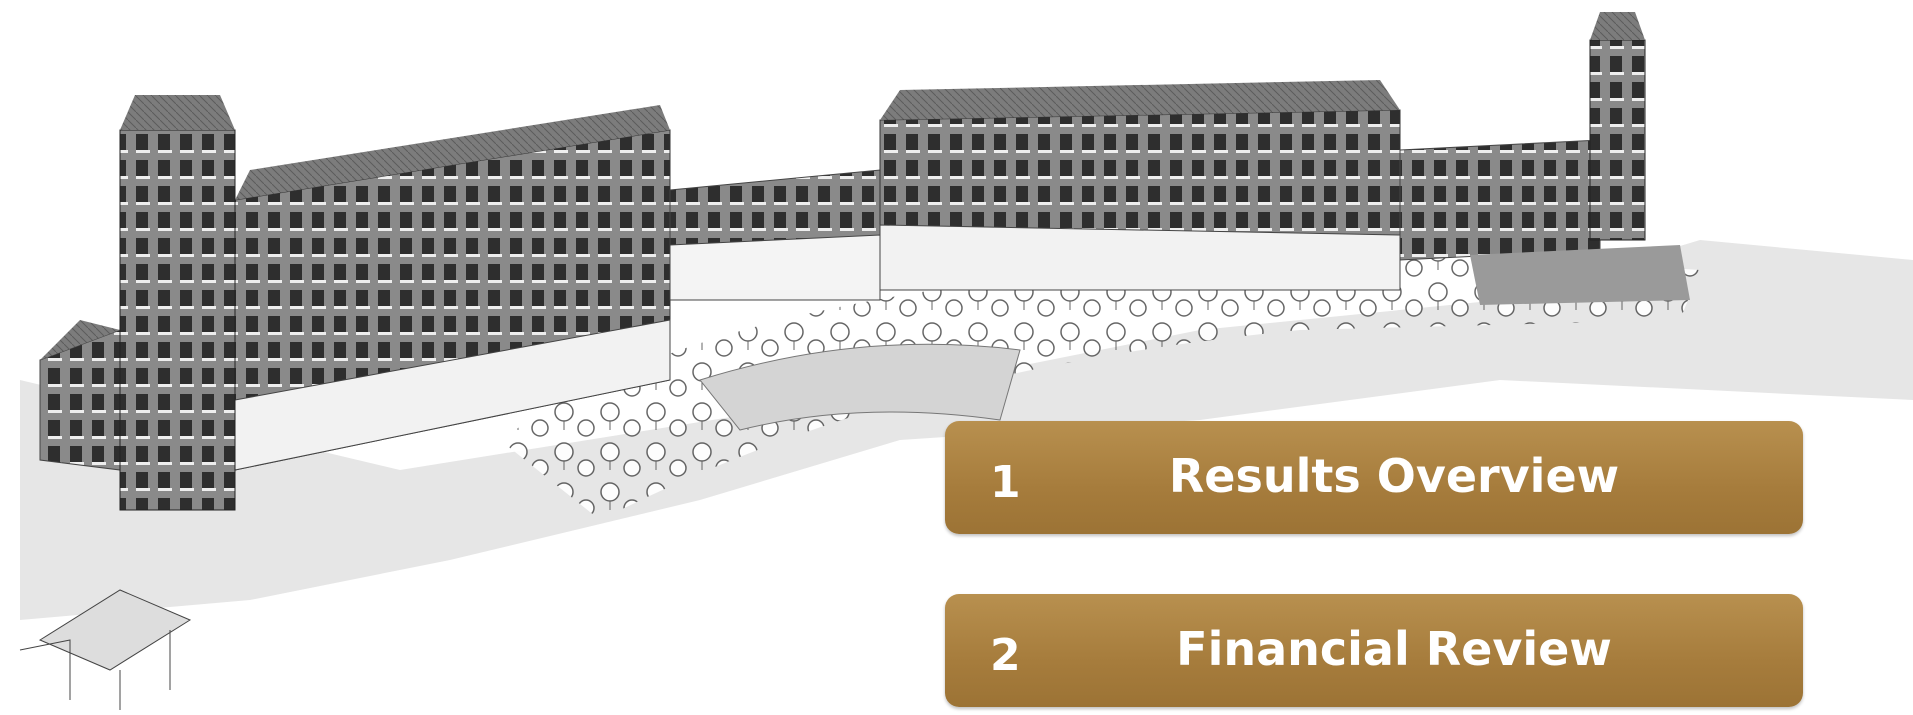 This screenshot has width=1913, height=715. What do you see at coordinates (1005, 482) in the screenshot?
I see `item-number: 1` at bounding box center [1005, 482].